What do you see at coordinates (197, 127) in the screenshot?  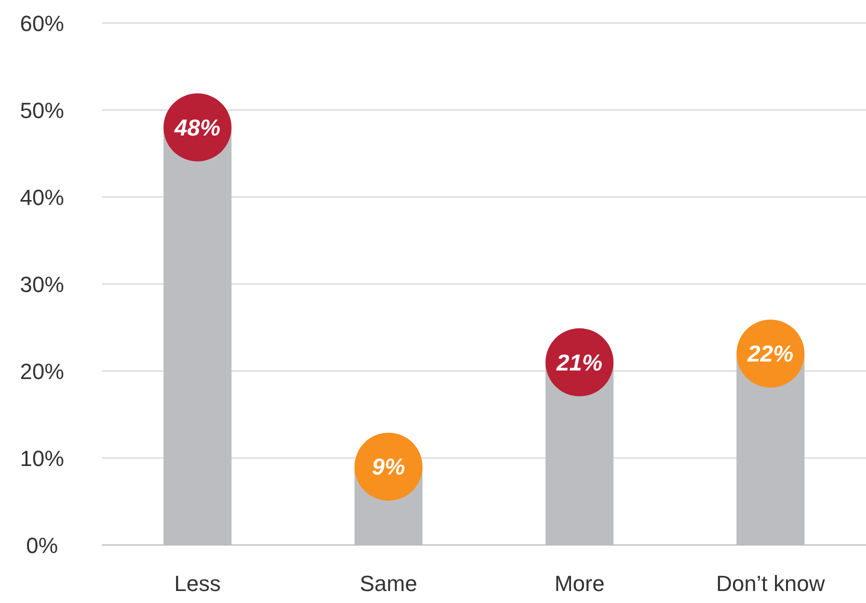 I see `data-label: 48%` at bounding box center [197, 127].